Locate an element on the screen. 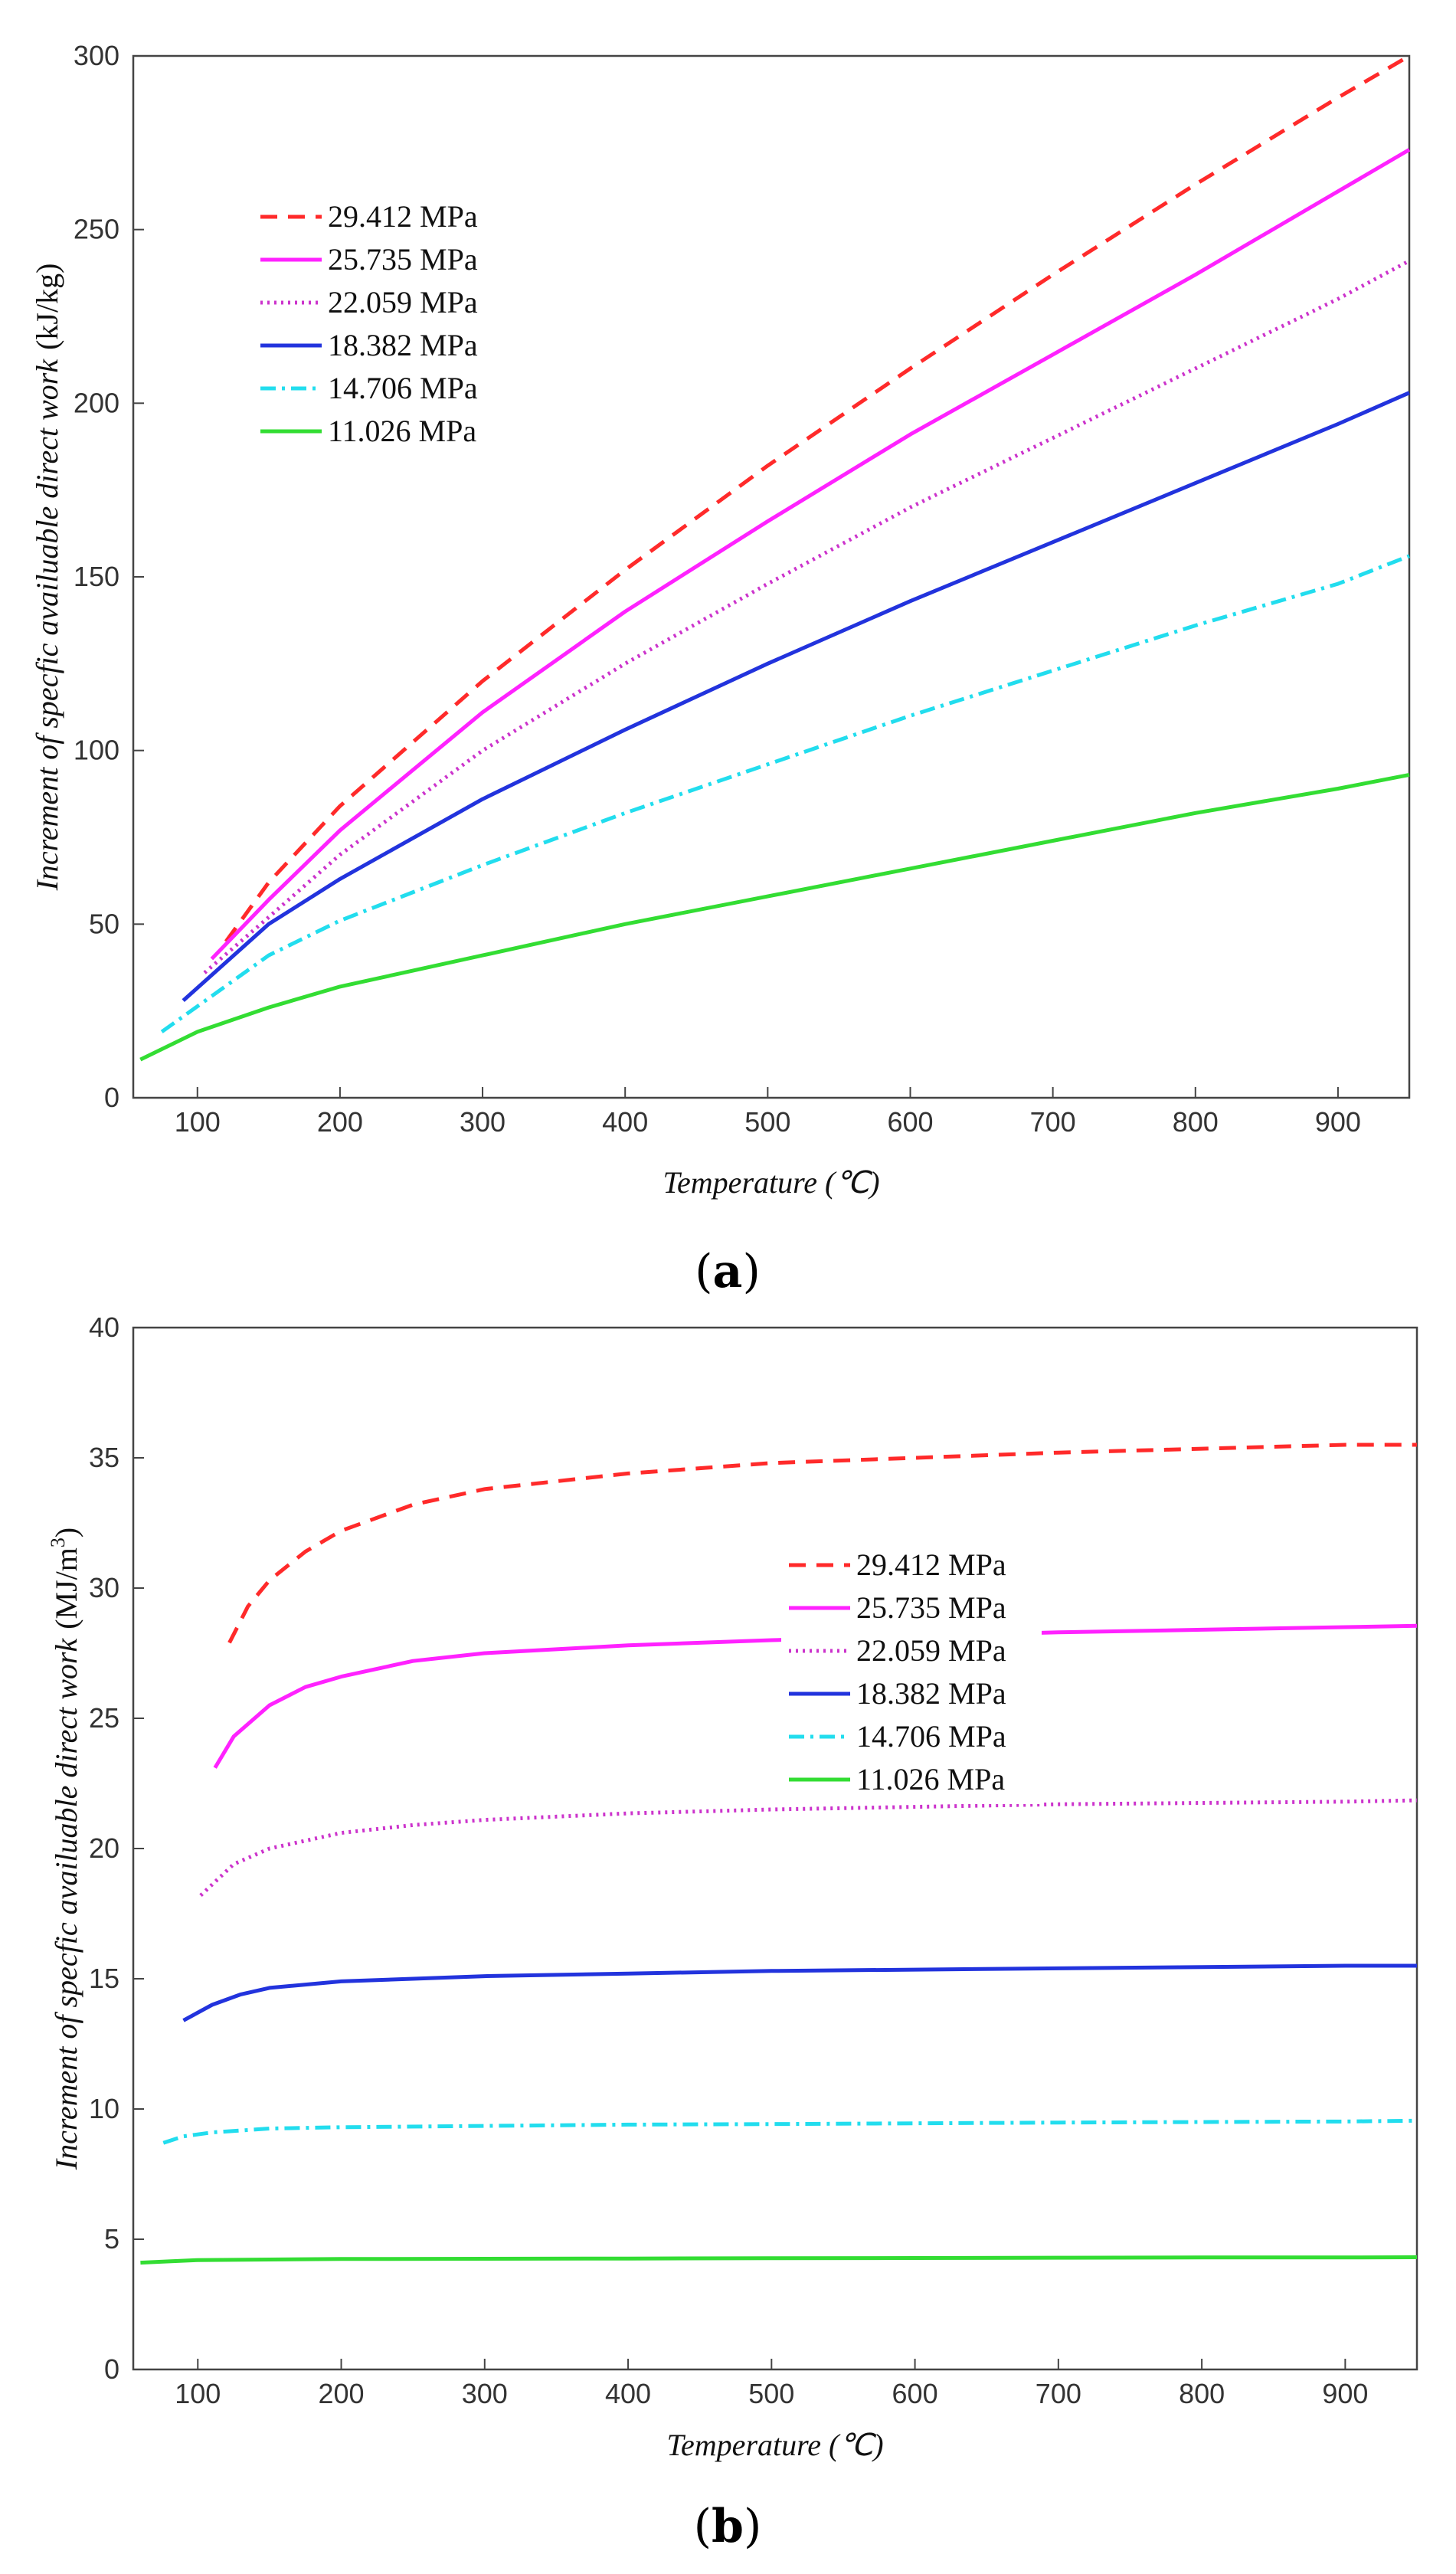 This screenshot has height=2574, width=1456. y-tick-label: 200 is located at coordinates (96, 402).